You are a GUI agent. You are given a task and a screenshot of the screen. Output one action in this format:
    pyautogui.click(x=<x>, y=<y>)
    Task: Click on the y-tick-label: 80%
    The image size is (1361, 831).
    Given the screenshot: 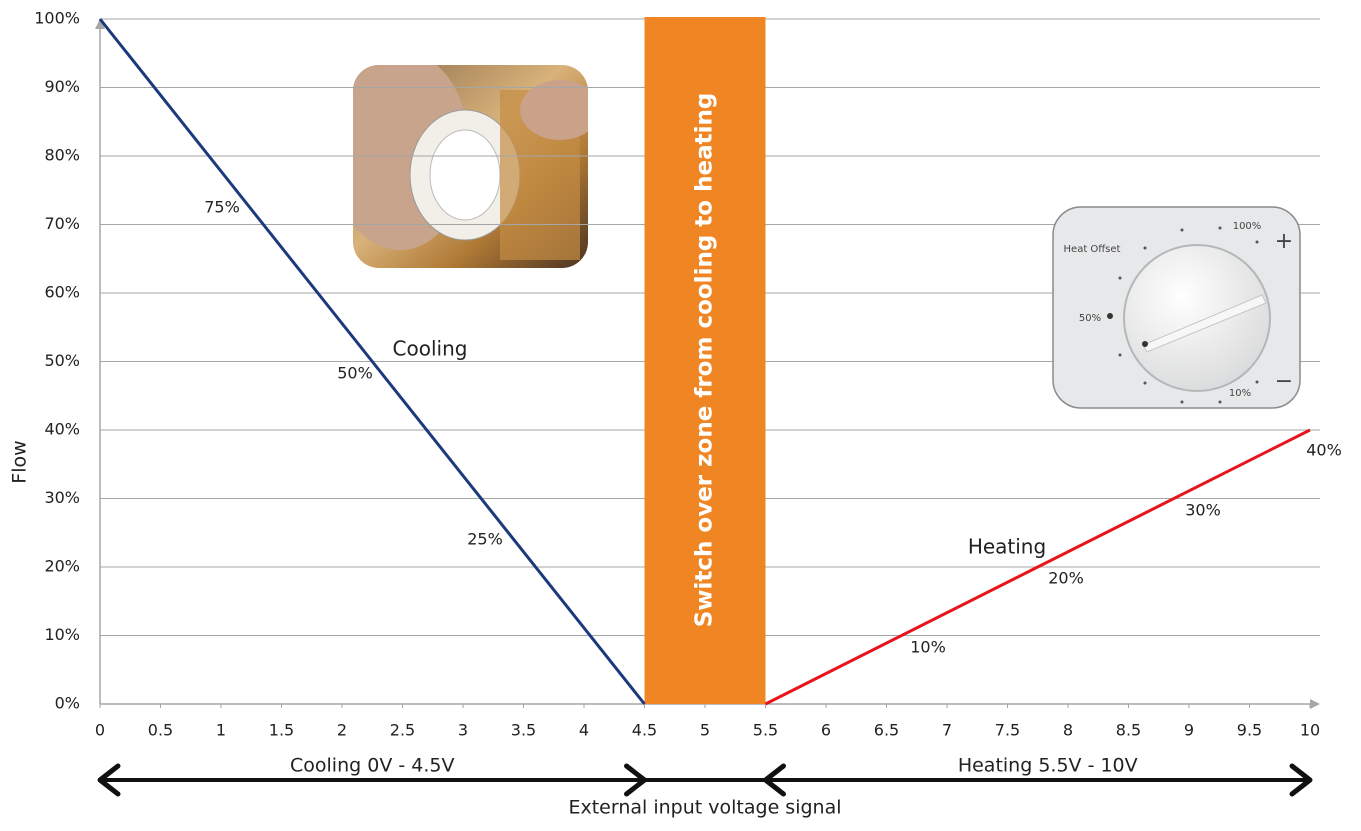 What is the action you would take?
    pyautogui.click(x=62, y=155)
    